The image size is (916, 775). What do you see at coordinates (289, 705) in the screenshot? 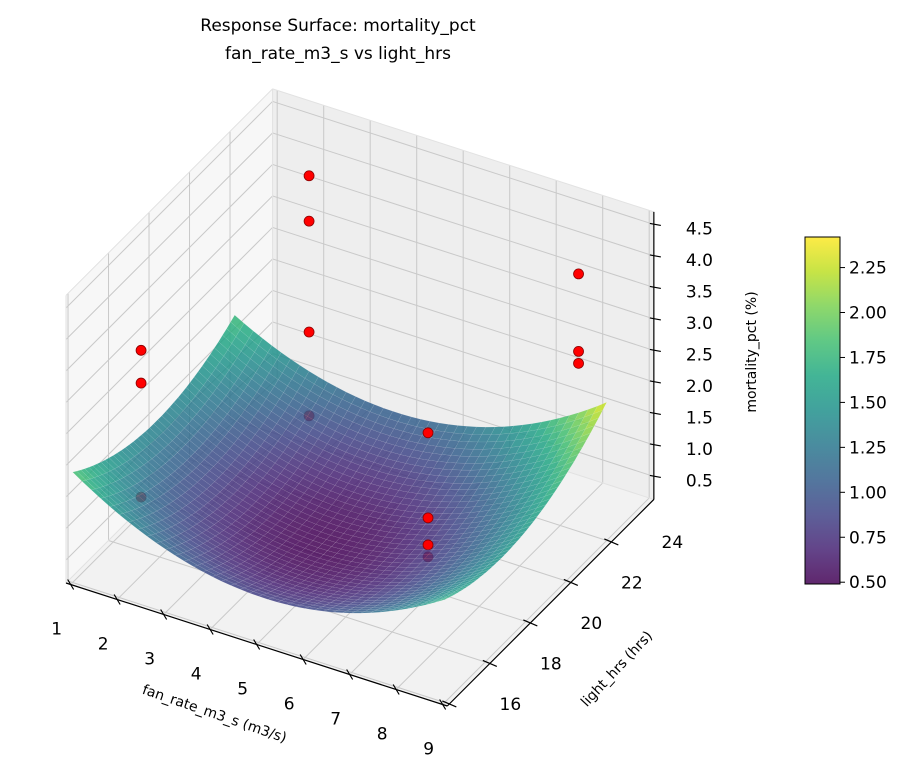
I see `x-tick-label: 6` at bounding box center [289, 705].